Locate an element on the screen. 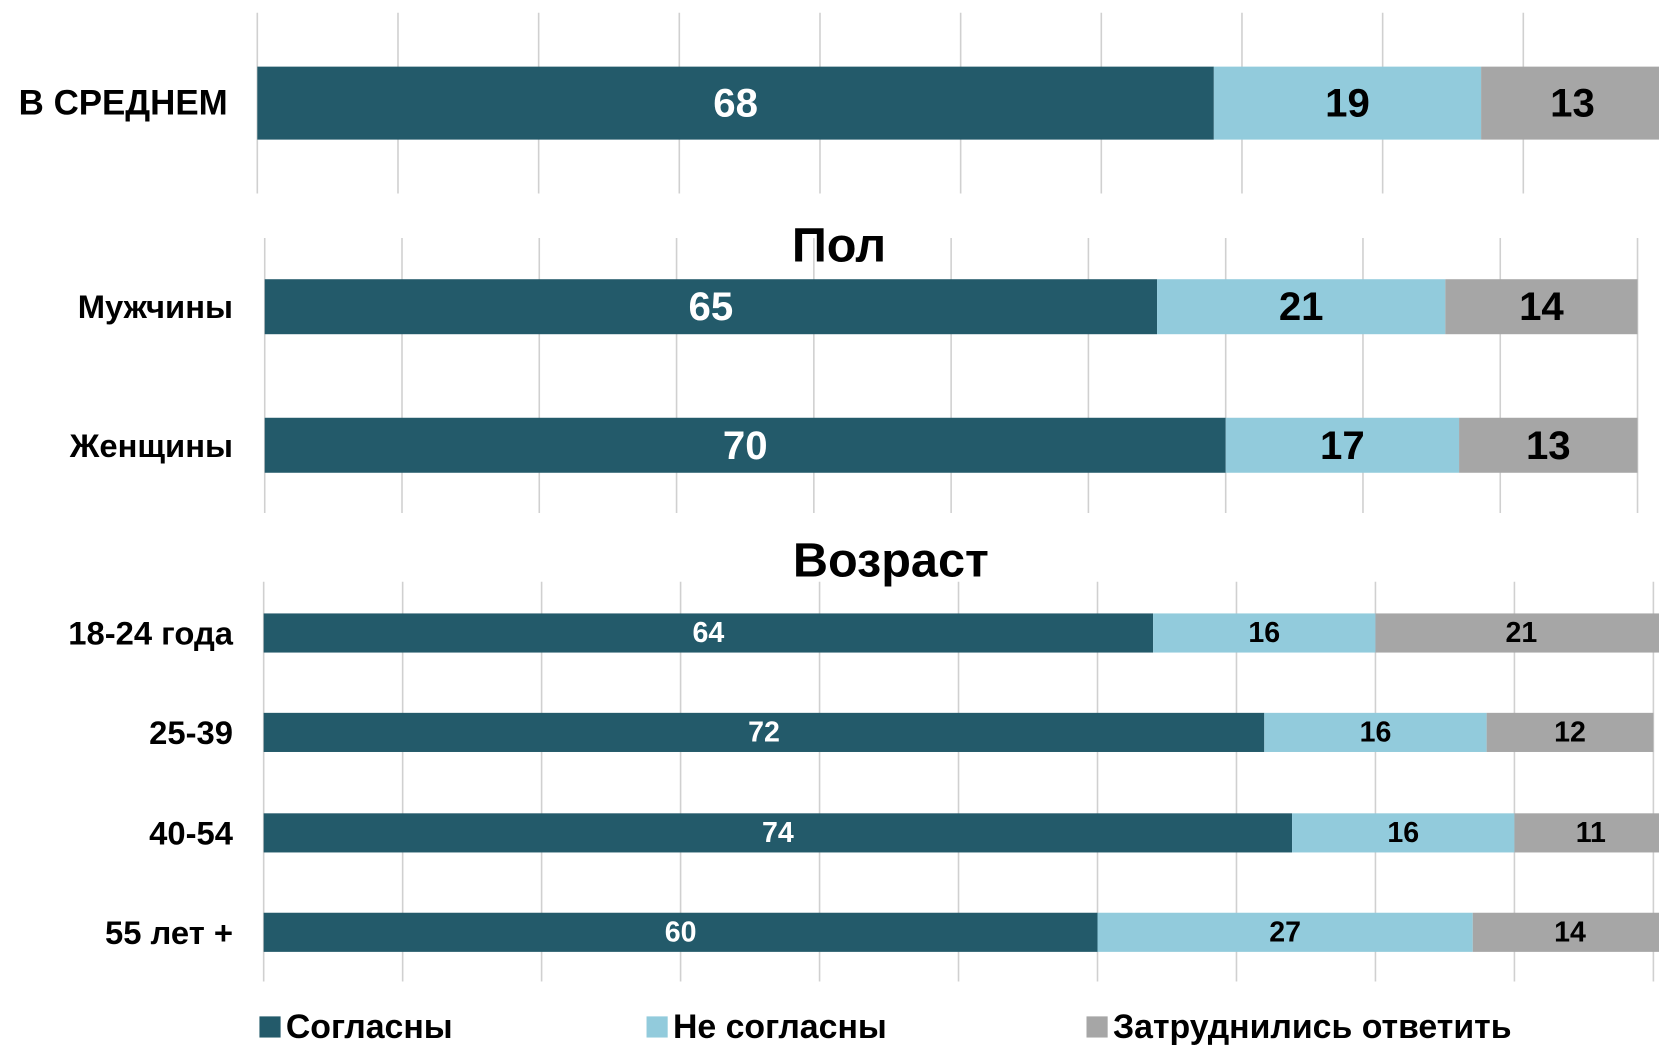  legend-label: Не согласны is located at coordinates (780, 1027).